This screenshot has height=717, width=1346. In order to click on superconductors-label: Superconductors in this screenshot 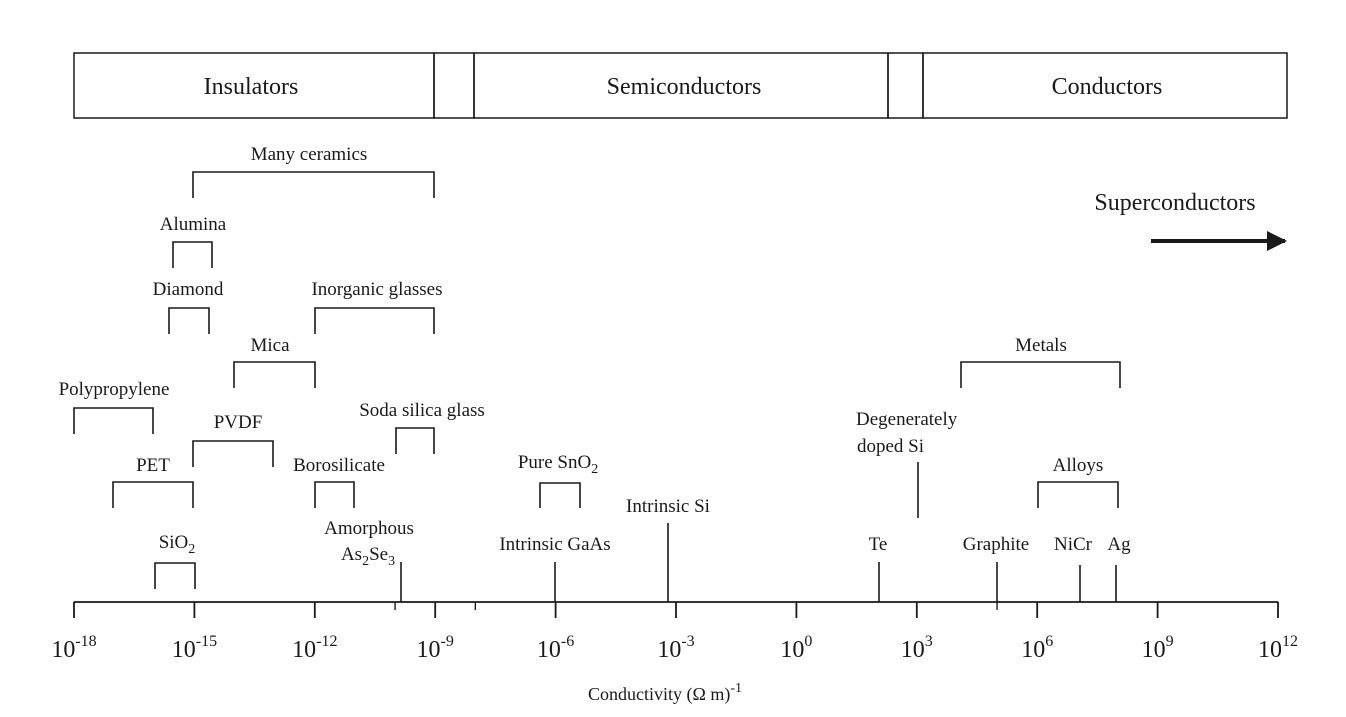, I will do `click(1174, 203)`.